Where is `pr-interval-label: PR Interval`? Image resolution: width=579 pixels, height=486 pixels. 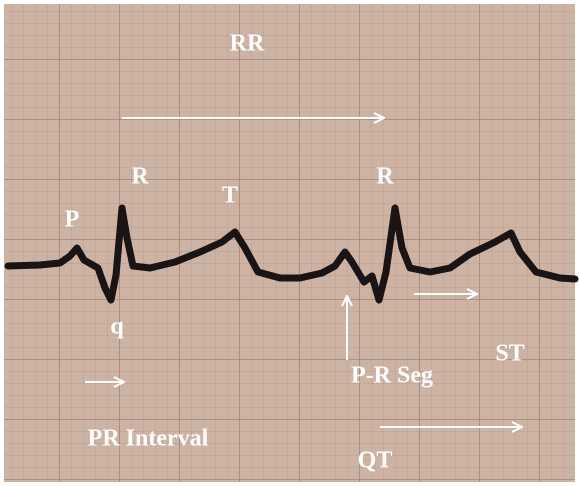 pr-interval-label: PR Interval is located at coordinates (148, 439).